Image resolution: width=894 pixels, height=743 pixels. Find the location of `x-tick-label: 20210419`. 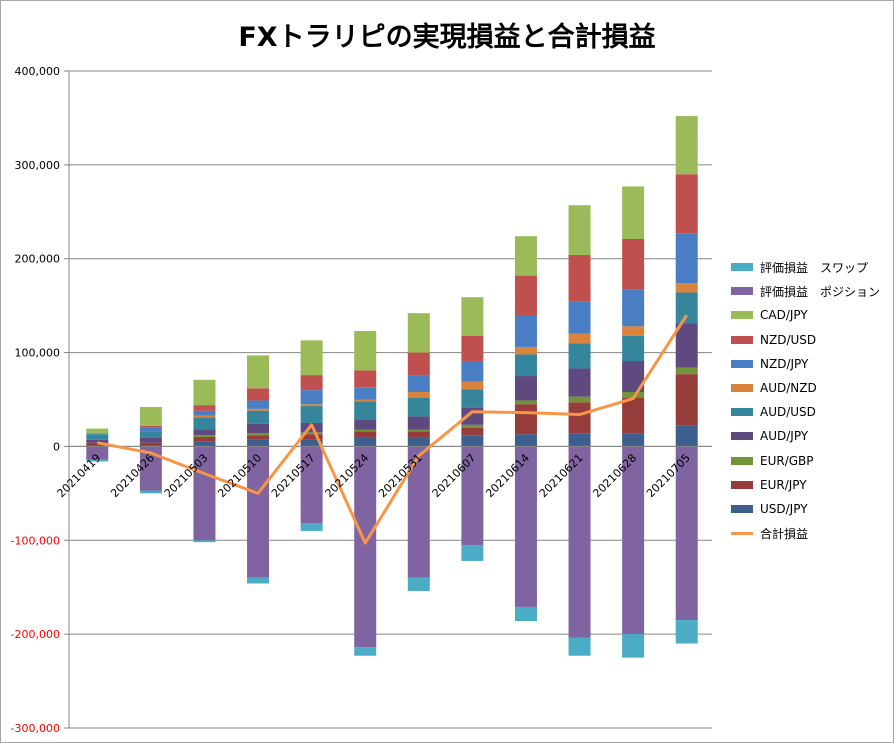

x-tick-label: 20210419 is located at coordinates (79, 475).